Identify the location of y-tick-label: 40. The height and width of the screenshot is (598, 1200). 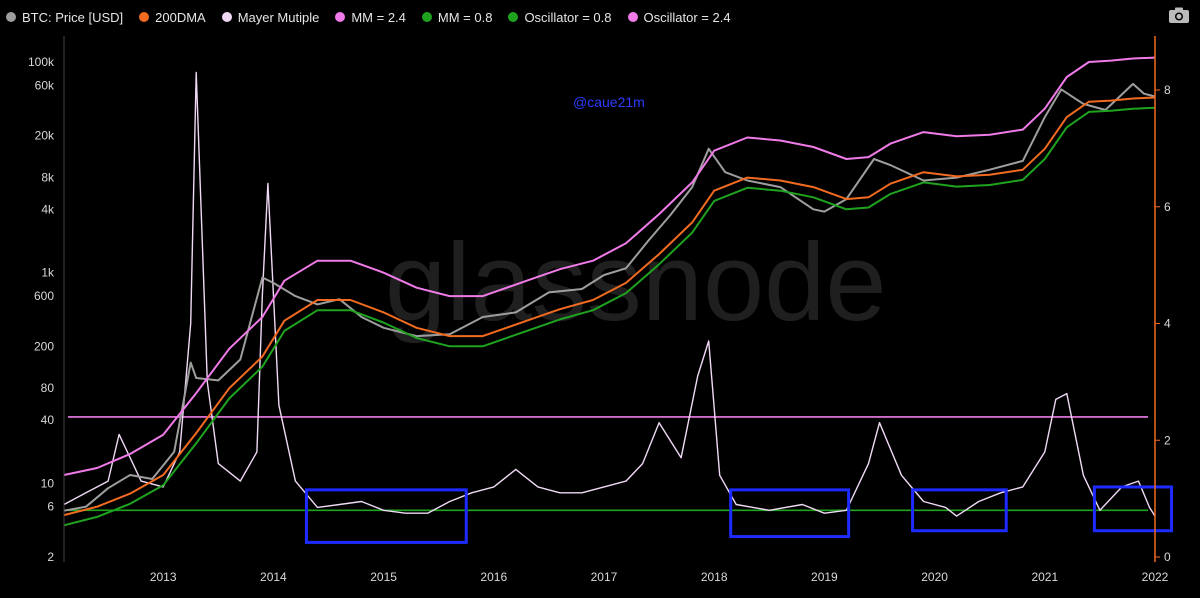
(48, 420).